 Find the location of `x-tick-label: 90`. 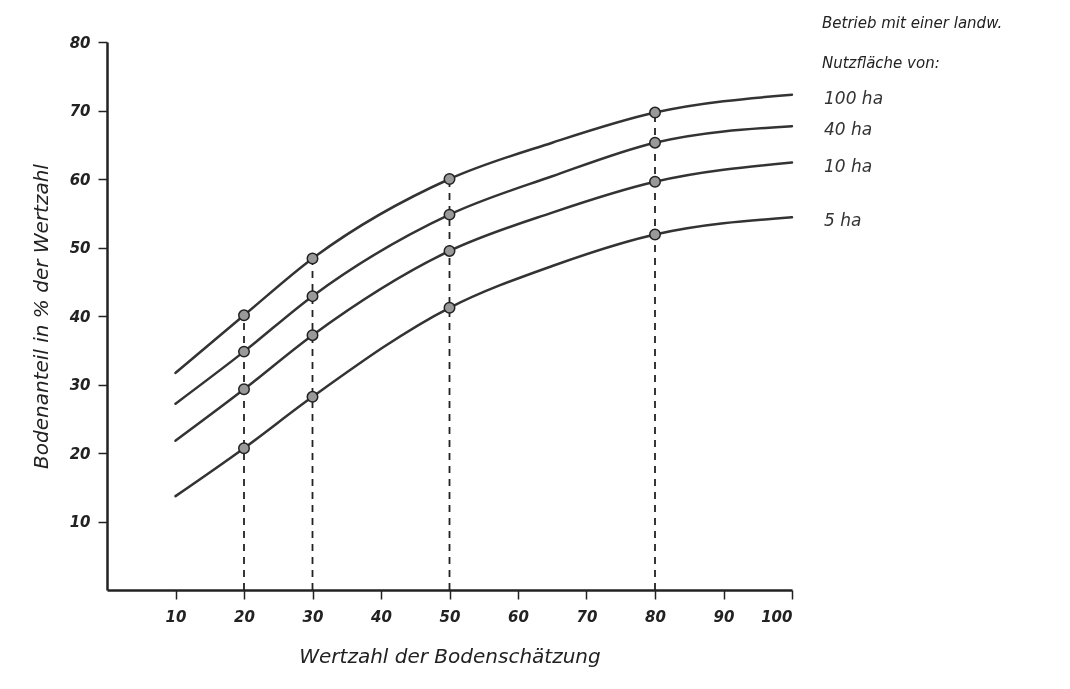

x-tick-label: 90 is located at coordinates (724, 616).